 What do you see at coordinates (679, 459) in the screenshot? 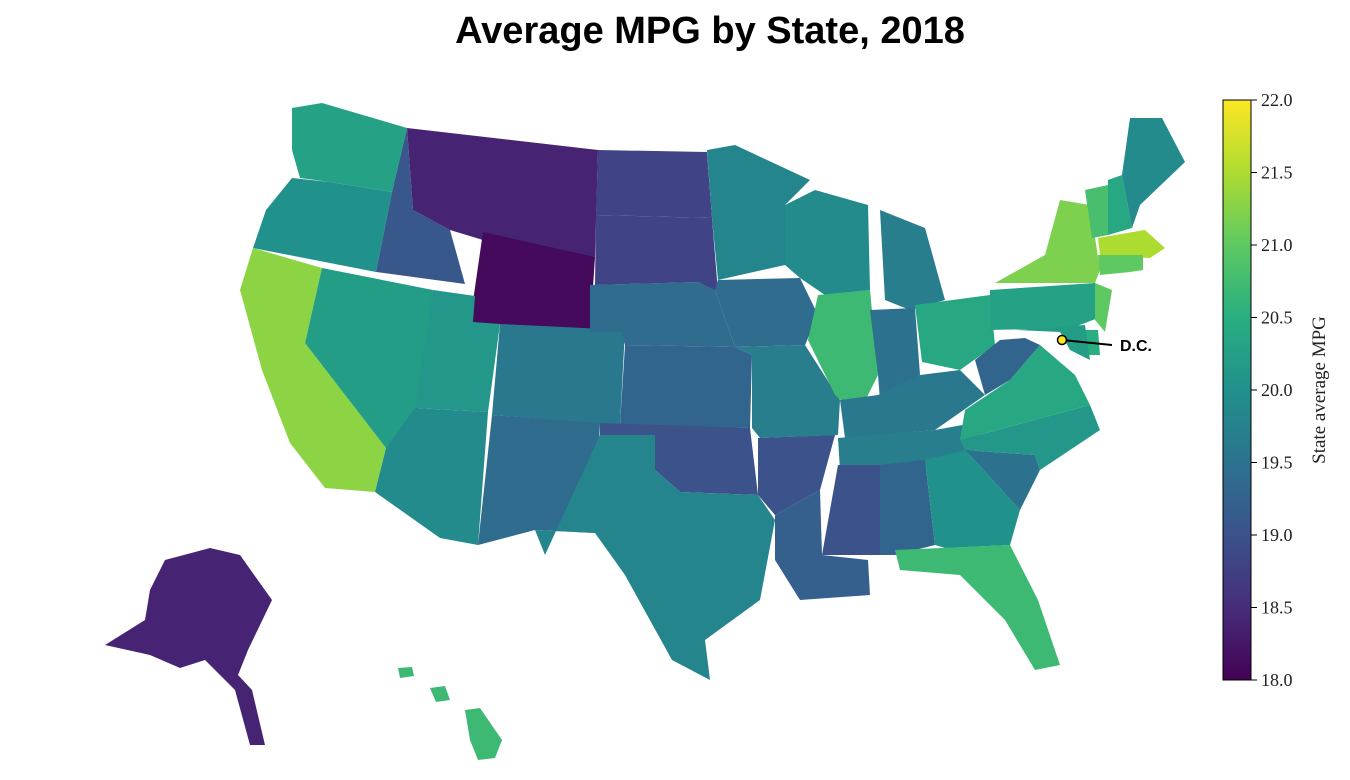
I see `state-ok` at bounding box center [679, 459].